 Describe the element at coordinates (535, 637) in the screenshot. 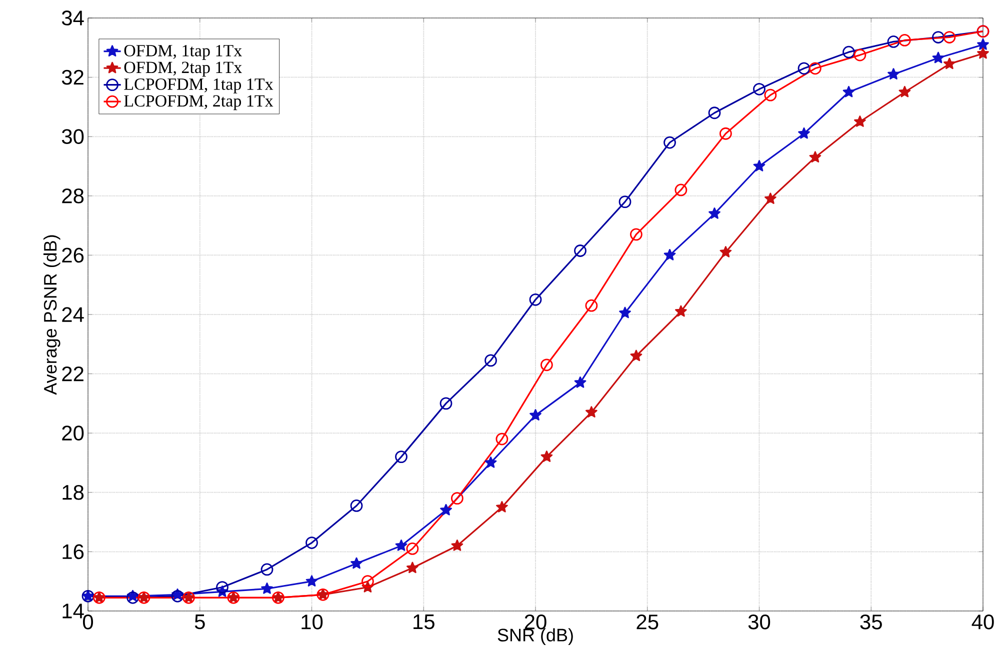

I see `x-axis-title: SNR (dB)` at that location.